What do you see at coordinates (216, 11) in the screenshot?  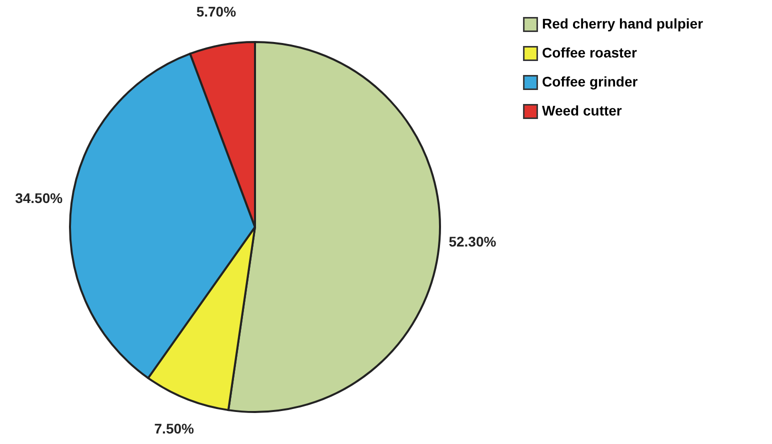 I see `data-label: 5.70%` at bounding box center [216, 11].